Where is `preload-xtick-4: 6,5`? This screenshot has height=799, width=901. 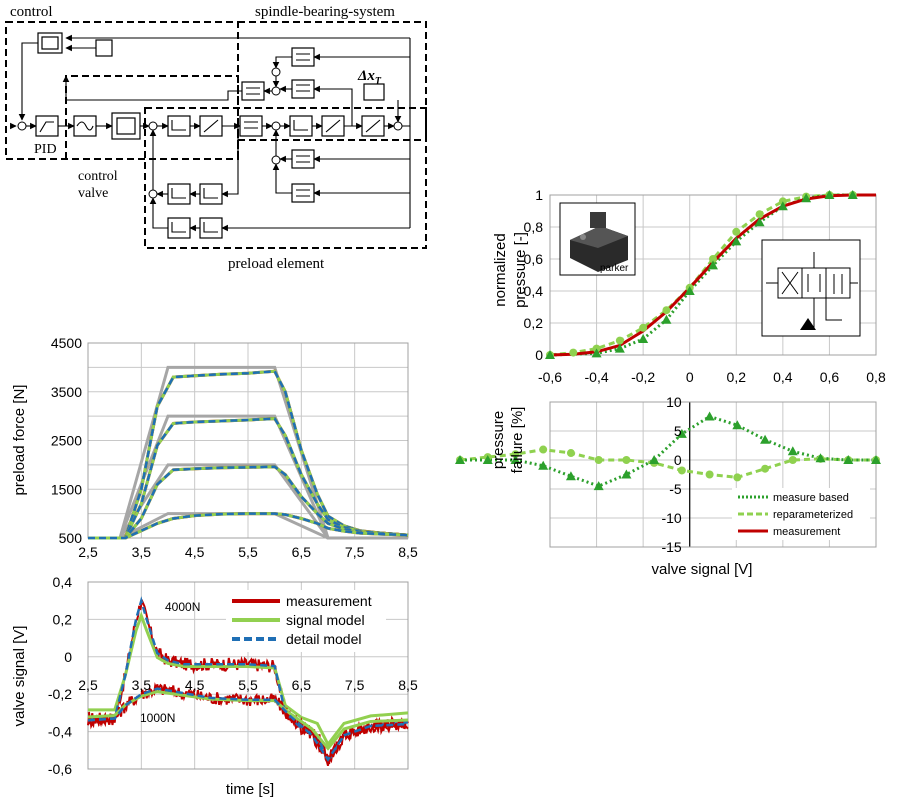 preload-xtick-4: 6,5 is located at coordinates (302, 552).